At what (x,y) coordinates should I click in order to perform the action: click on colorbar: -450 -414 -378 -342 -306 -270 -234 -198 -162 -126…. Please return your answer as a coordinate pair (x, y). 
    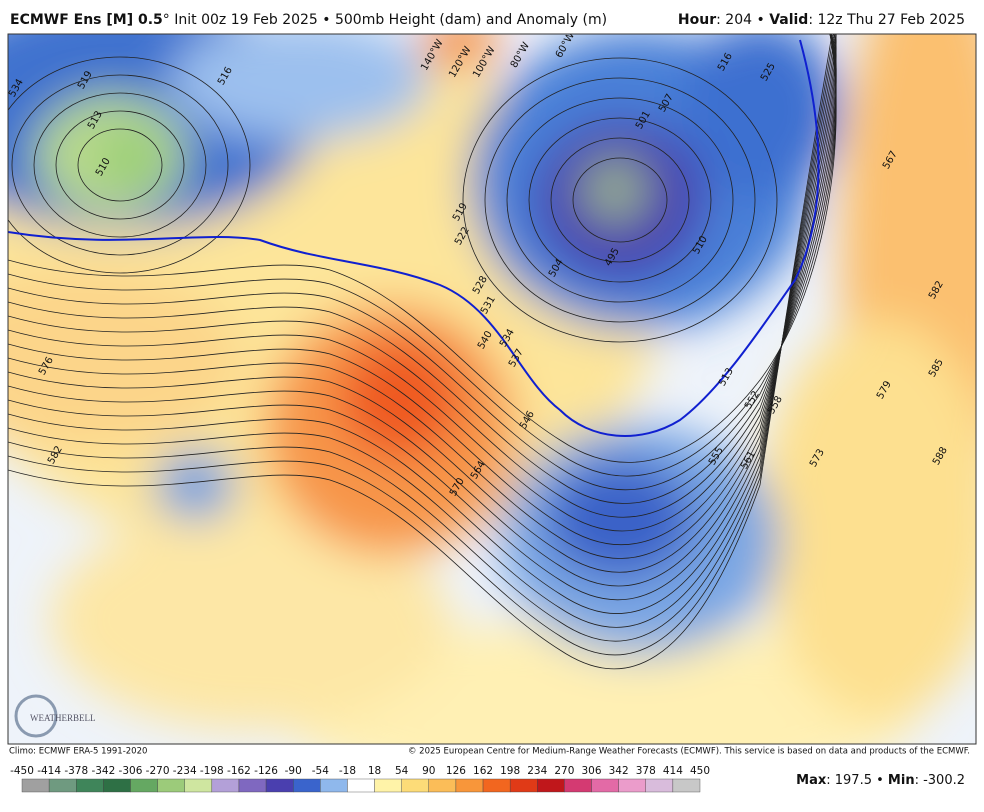
    Looking at the image, I should click on (360, 779).